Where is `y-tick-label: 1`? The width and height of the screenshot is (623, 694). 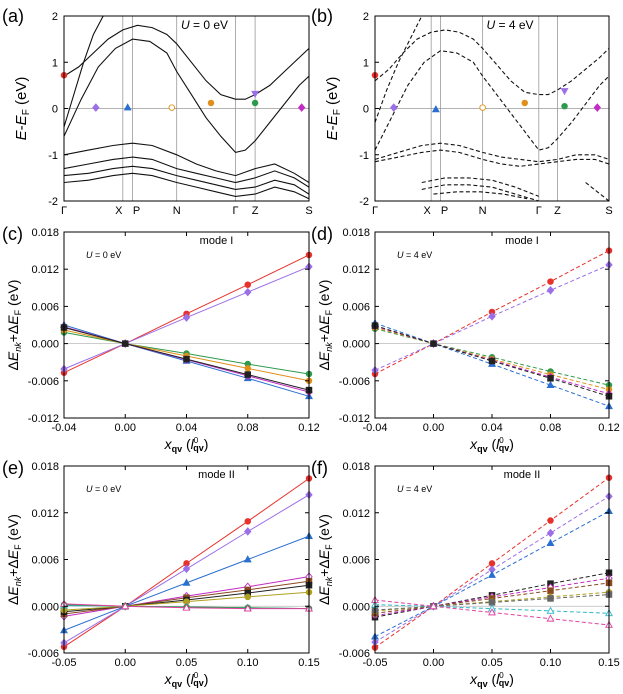
y-tick-label: 1 is located at coordinates (366, 63).